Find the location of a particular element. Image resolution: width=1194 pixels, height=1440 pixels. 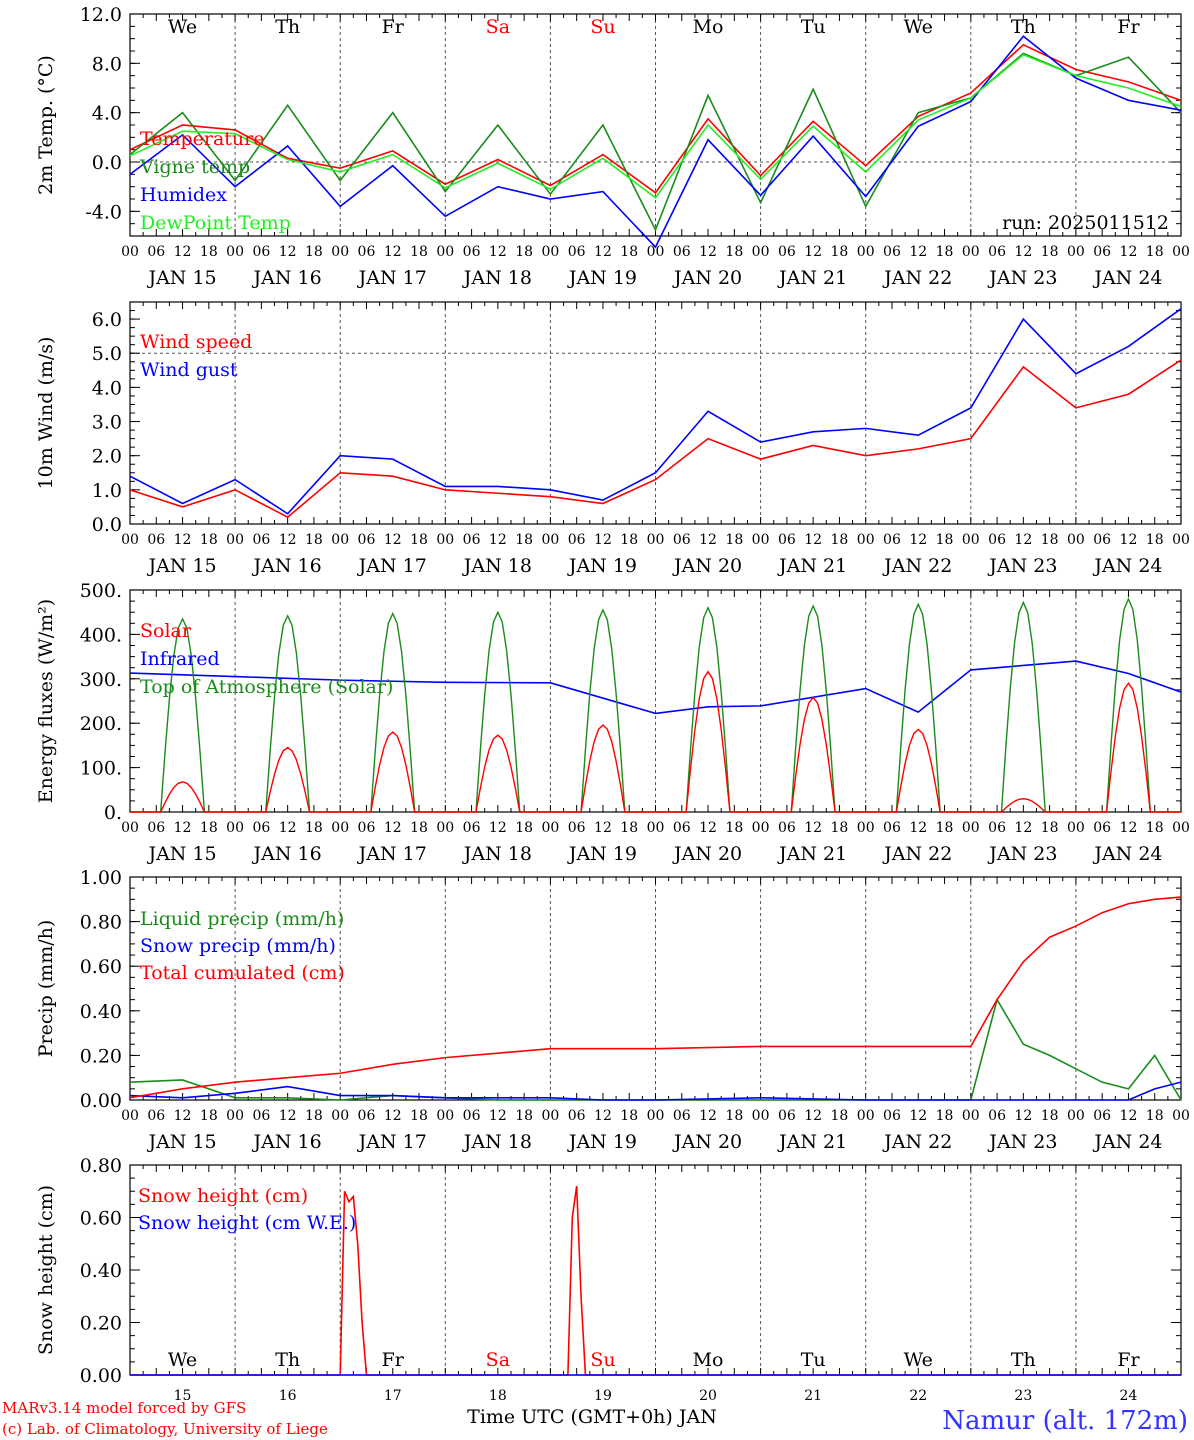

run-label: run: 2025011512 is located at coordinates (1085, 223).